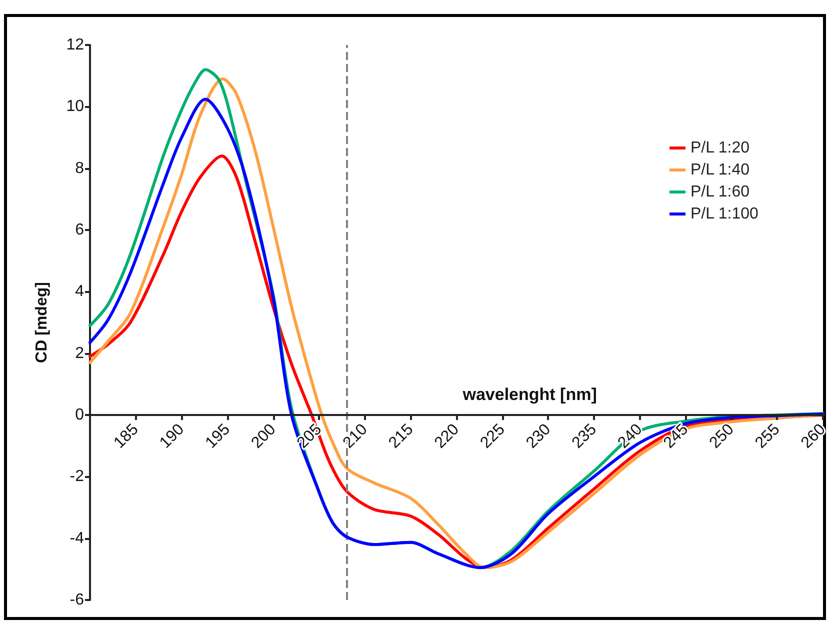 This screenshot has width=832, height=624. I want to click on x-tick-label: 210, so click(355, 436).